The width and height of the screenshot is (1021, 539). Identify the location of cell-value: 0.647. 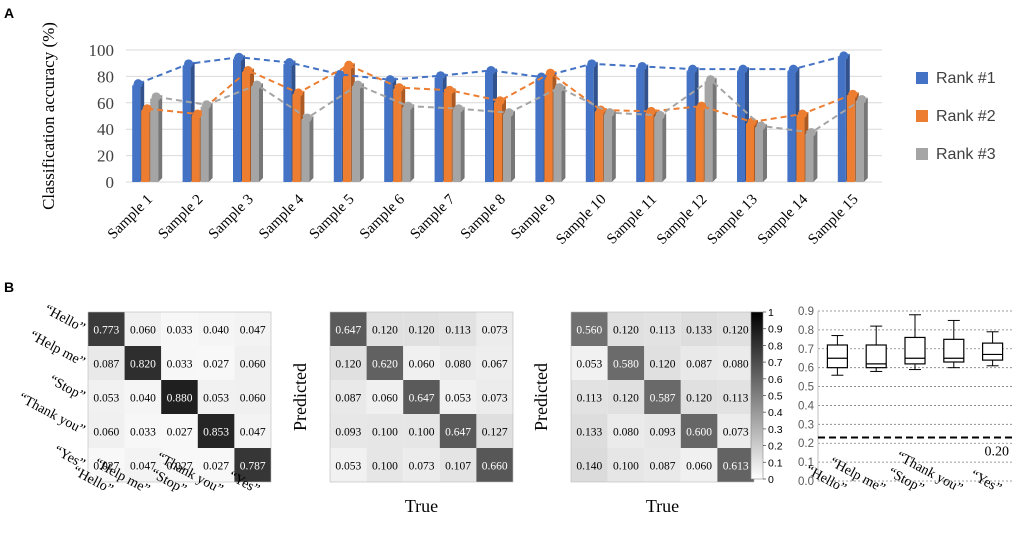
(348, 331).